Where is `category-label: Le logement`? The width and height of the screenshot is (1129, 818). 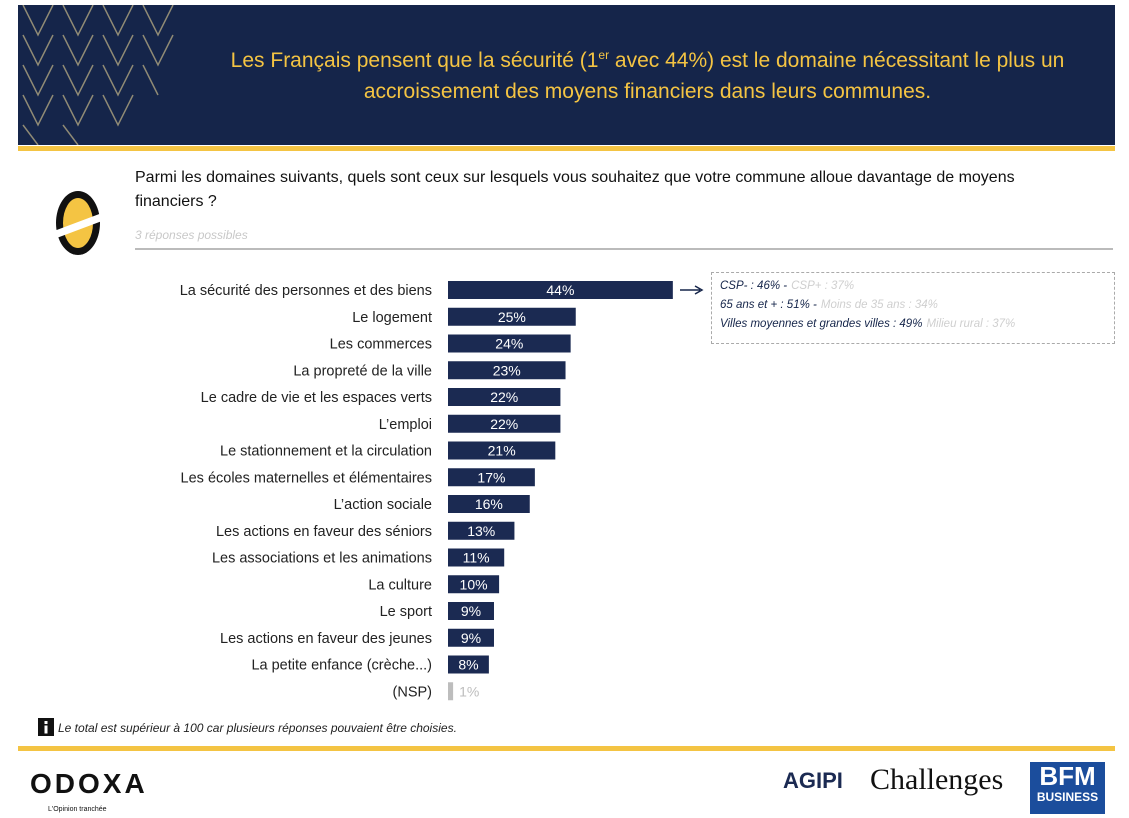 category-label: Le logement is located at coordinates (392, 318).